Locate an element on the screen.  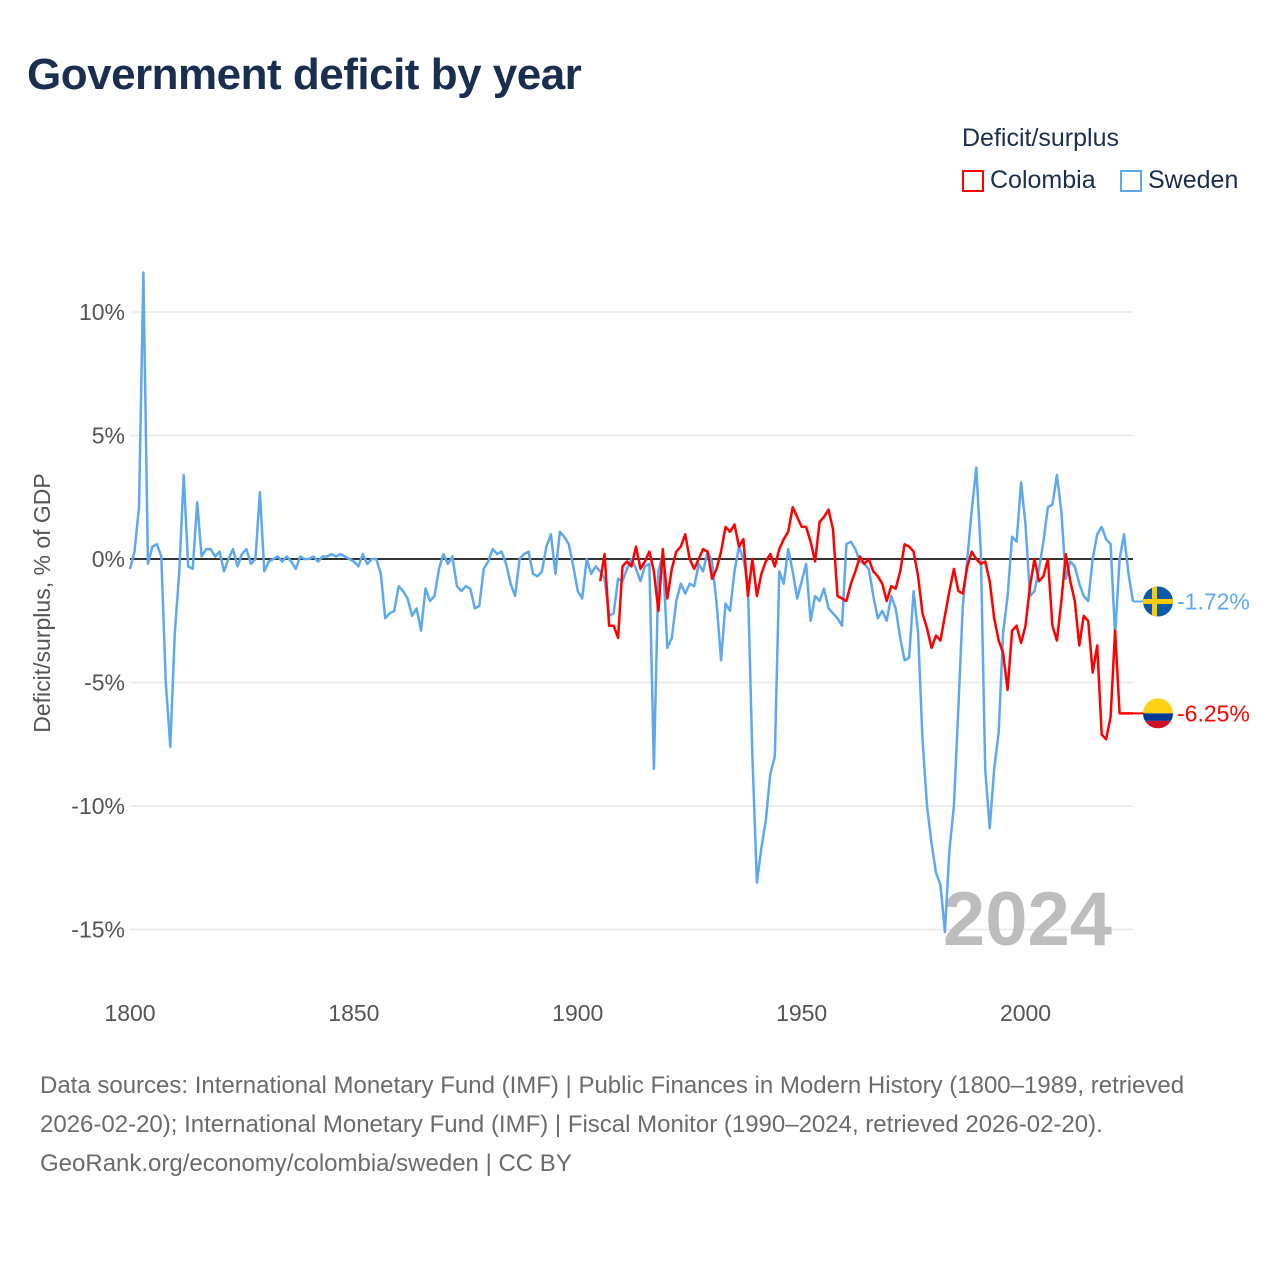
x-tick-label: 1900 is located at coordinates (577, 1013).